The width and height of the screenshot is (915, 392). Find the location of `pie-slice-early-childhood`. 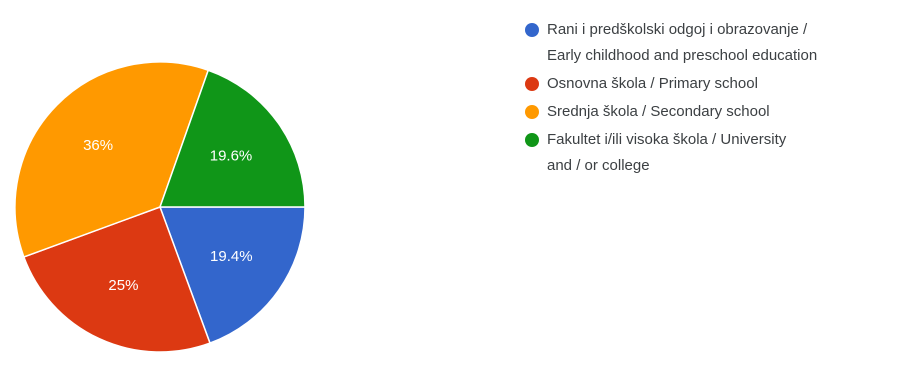

pie-slice-early-childhood is located at coordinates (232, 275).